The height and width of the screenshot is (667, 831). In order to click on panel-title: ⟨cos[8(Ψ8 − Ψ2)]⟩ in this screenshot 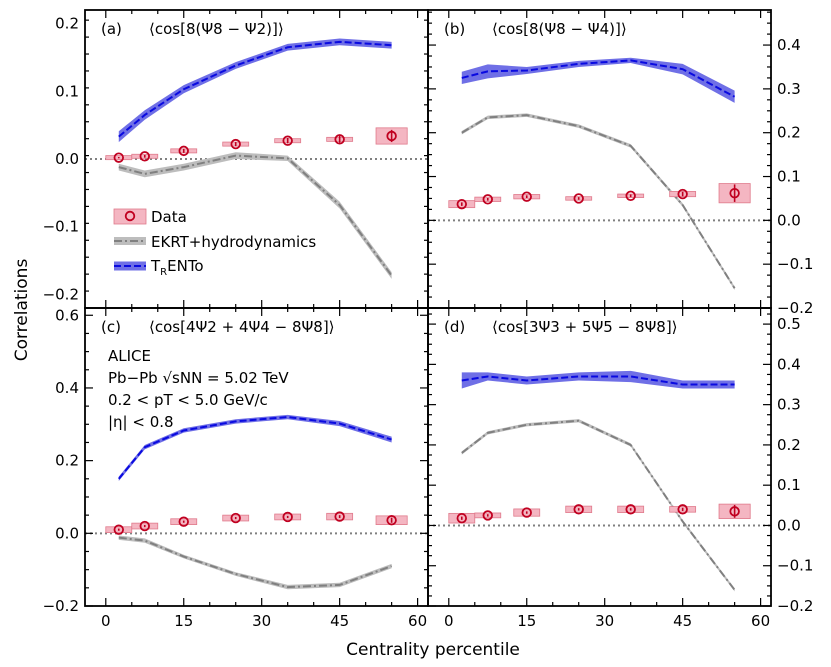, I will do `click(216, 29)`.